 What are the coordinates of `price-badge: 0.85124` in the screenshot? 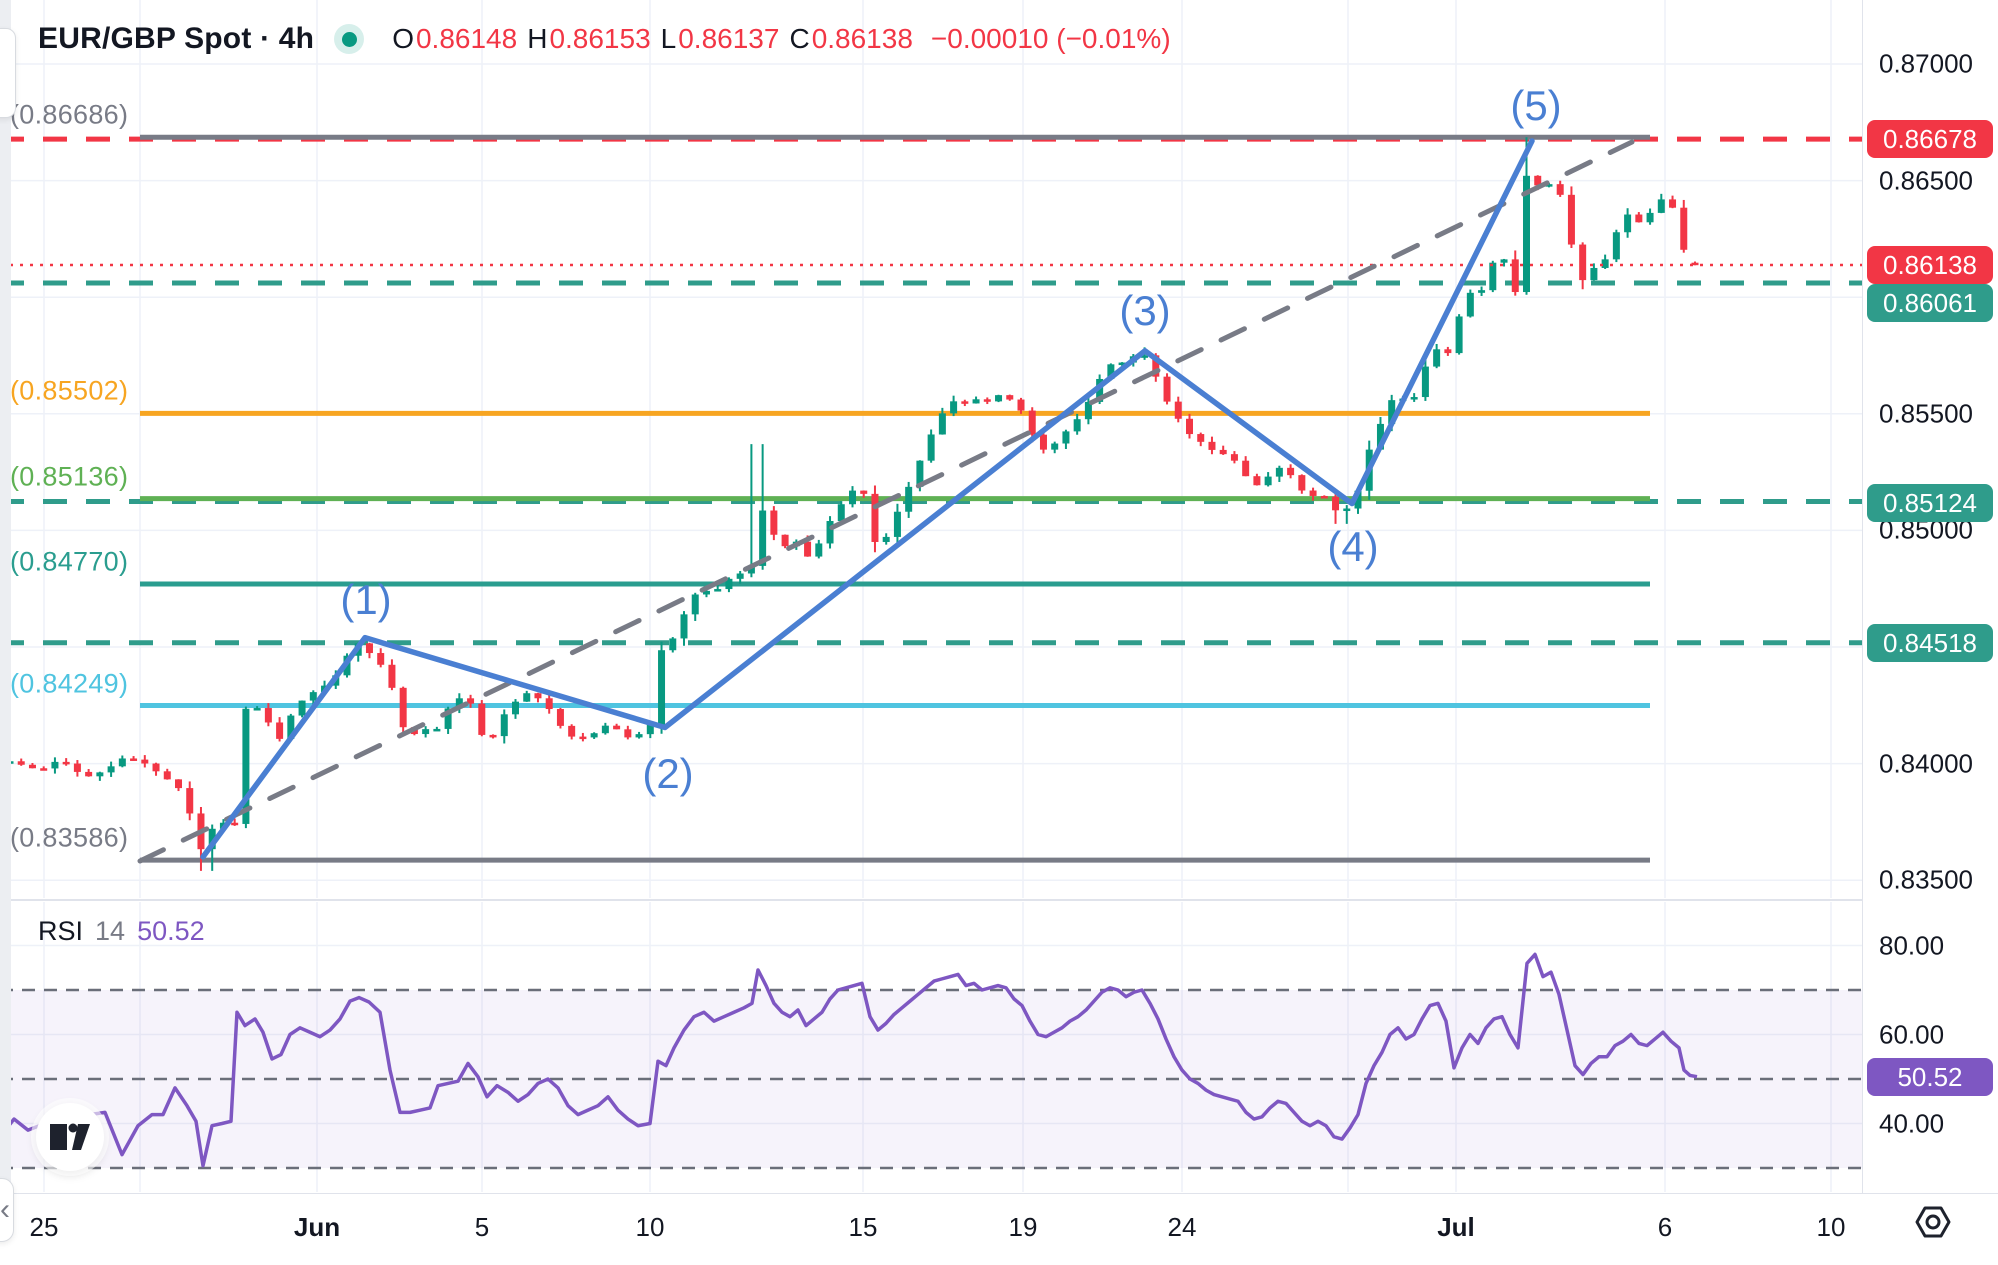 It's located at (1930, 503).